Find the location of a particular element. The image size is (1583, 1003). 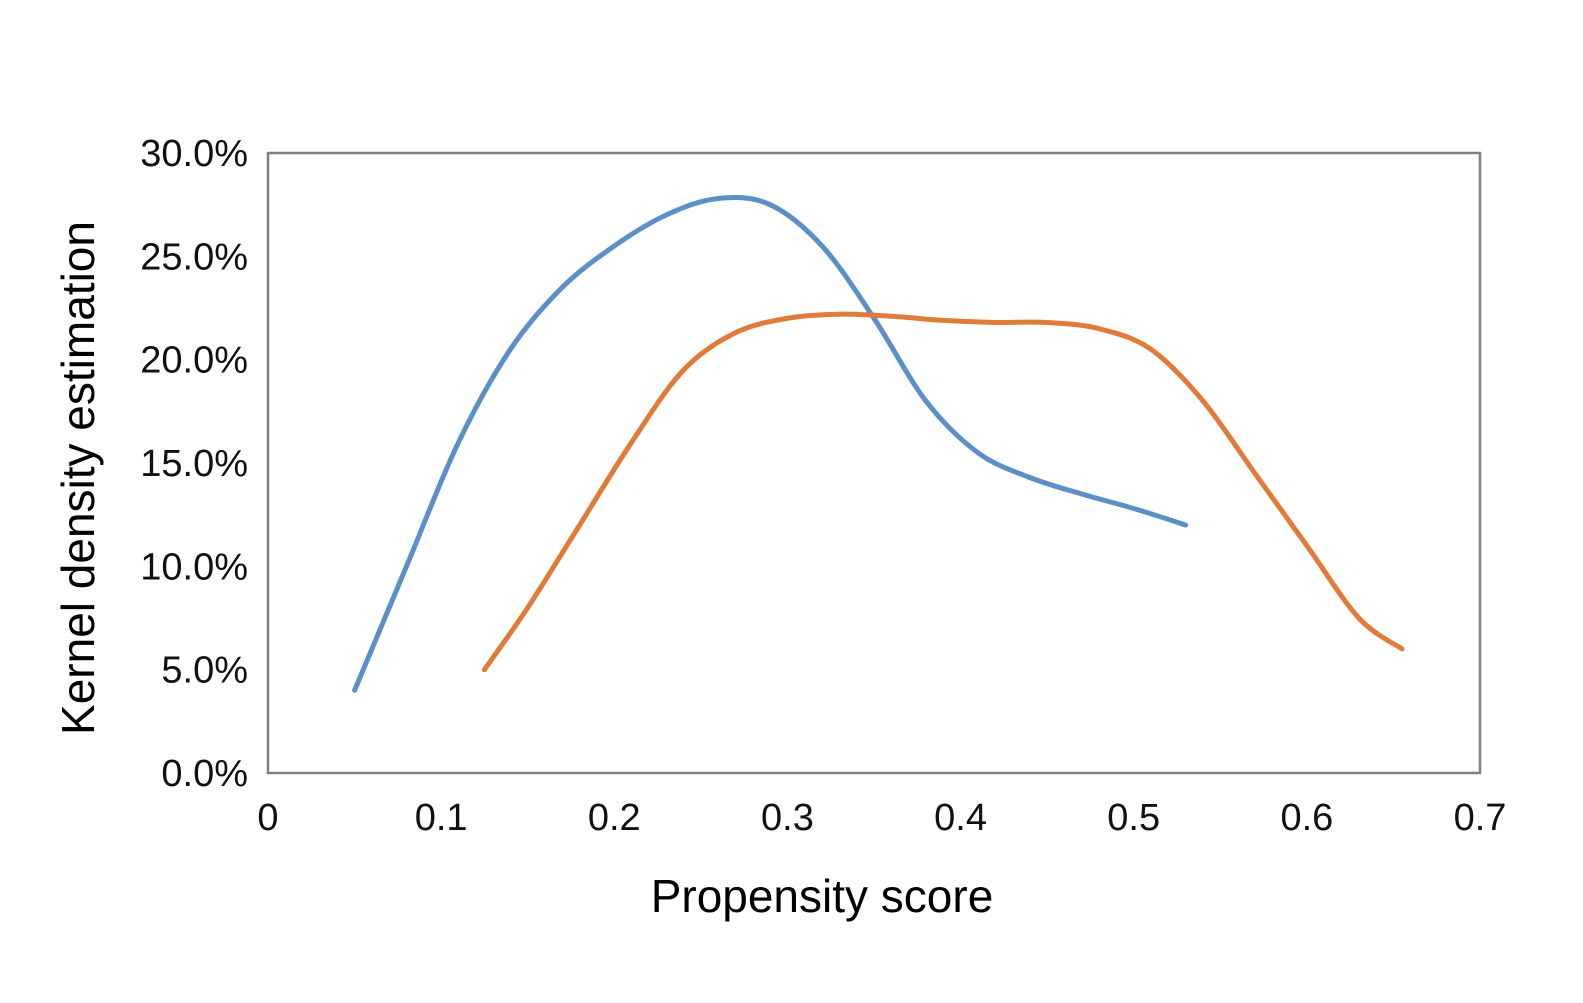

x-tick-label: 0.4 is located at coordinates (960, 818).